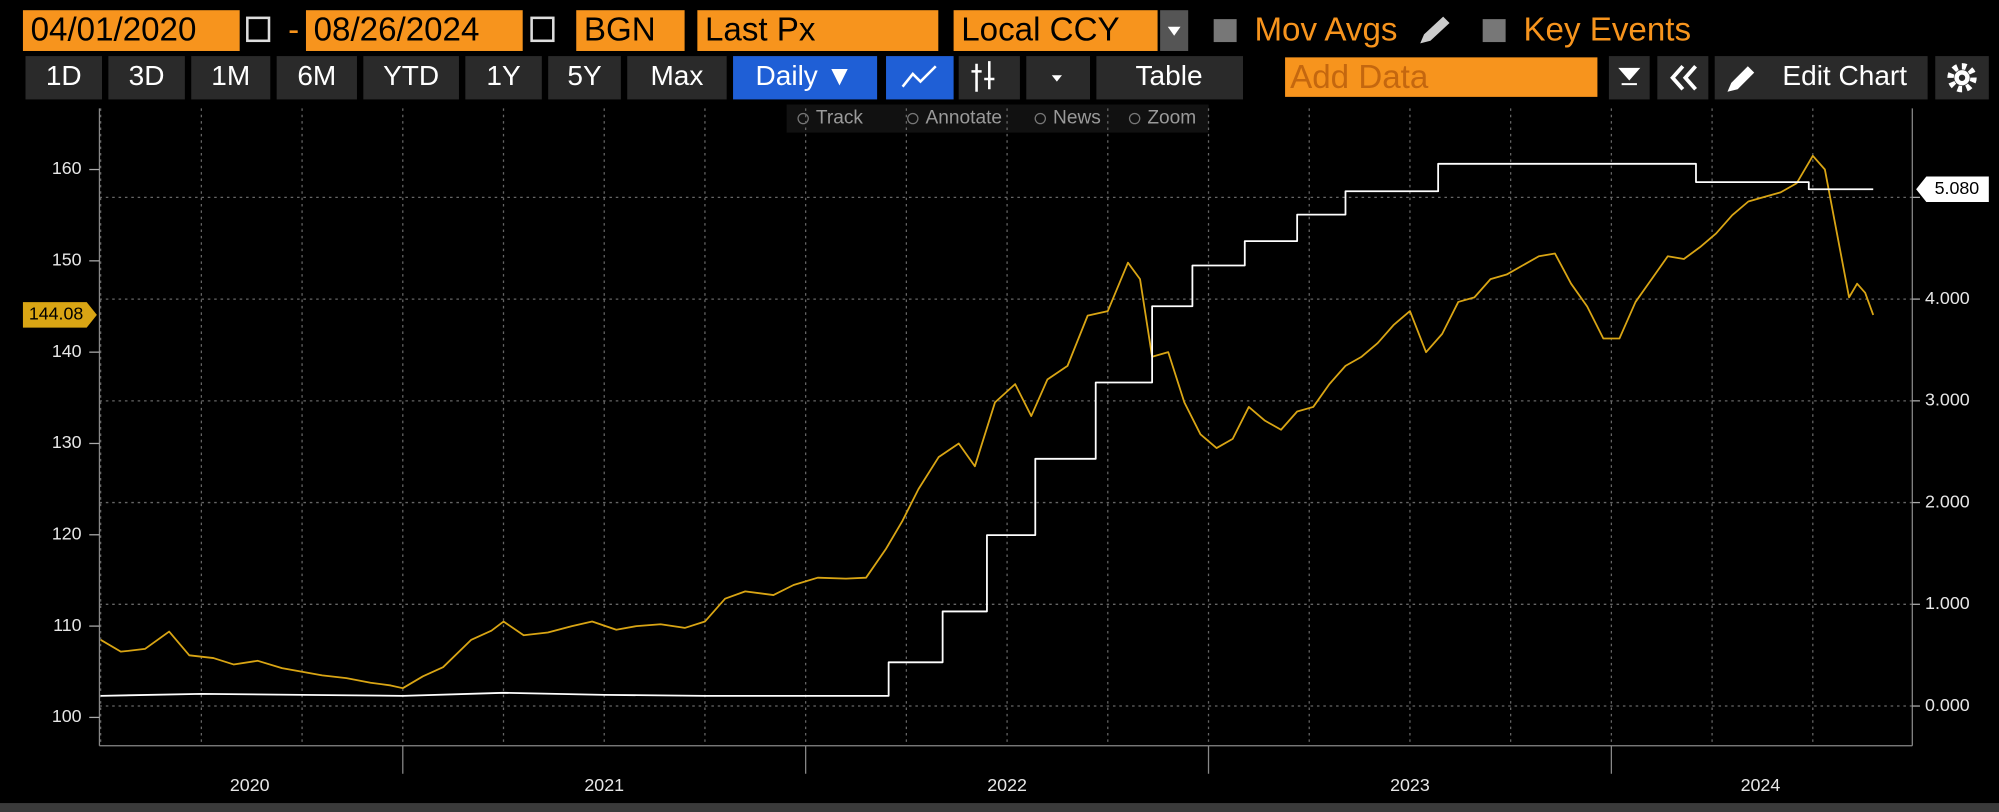  Describe the element at coordinates (1629, 76) in the screenshot. I see `filter-icon` at that location.